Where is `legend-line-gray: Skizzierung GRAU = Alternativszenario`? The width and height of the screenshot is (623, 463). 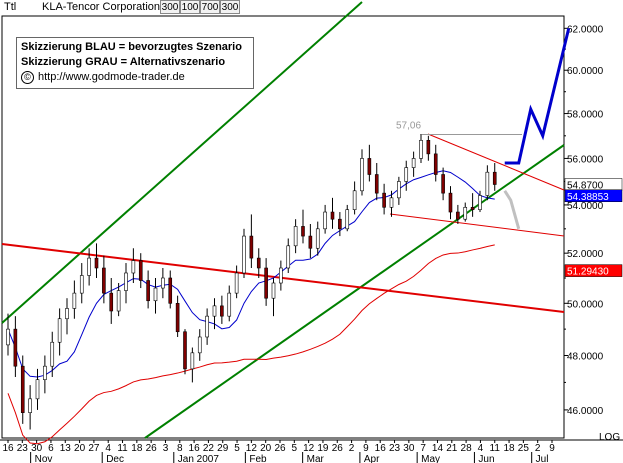 legend-line-gray: Skizzierung GRAU = Alternativszenario is located at coordinates (123, 62).